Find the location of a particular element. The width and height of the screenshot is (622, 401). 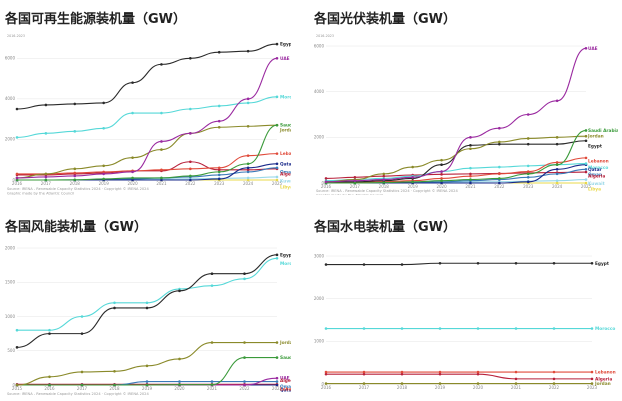

y-tick-label: 2000 is located at coordinates (319, 298).